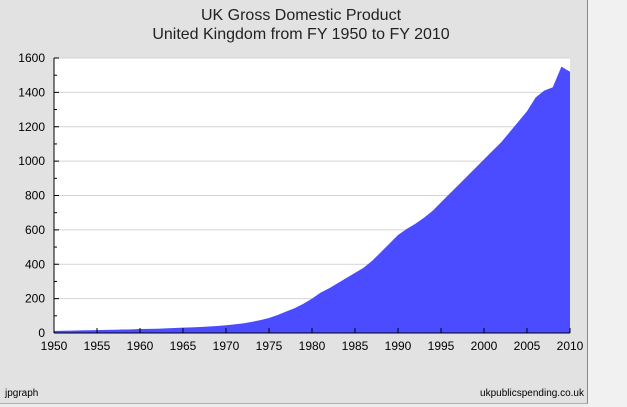 The image size is (627, 407). Describe the element at coordinates (269, 346) in the screenshot. I see `x-tick-label: 1975` at that location.